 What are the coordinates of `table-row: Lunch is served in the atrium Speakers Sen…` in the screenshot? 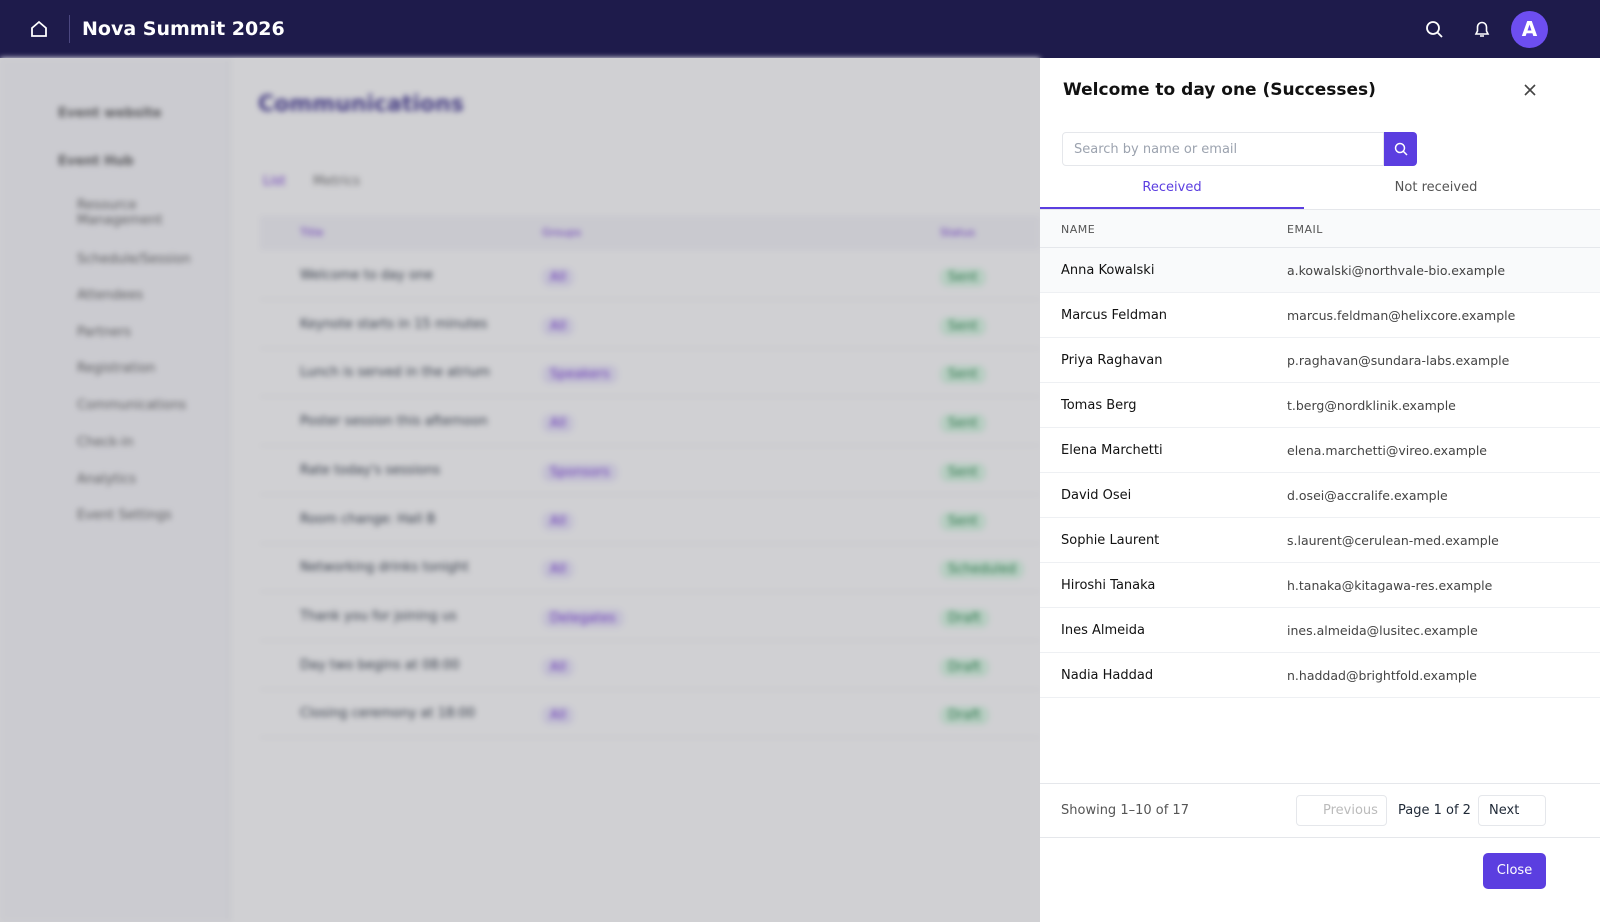 It's located at (650, 373).